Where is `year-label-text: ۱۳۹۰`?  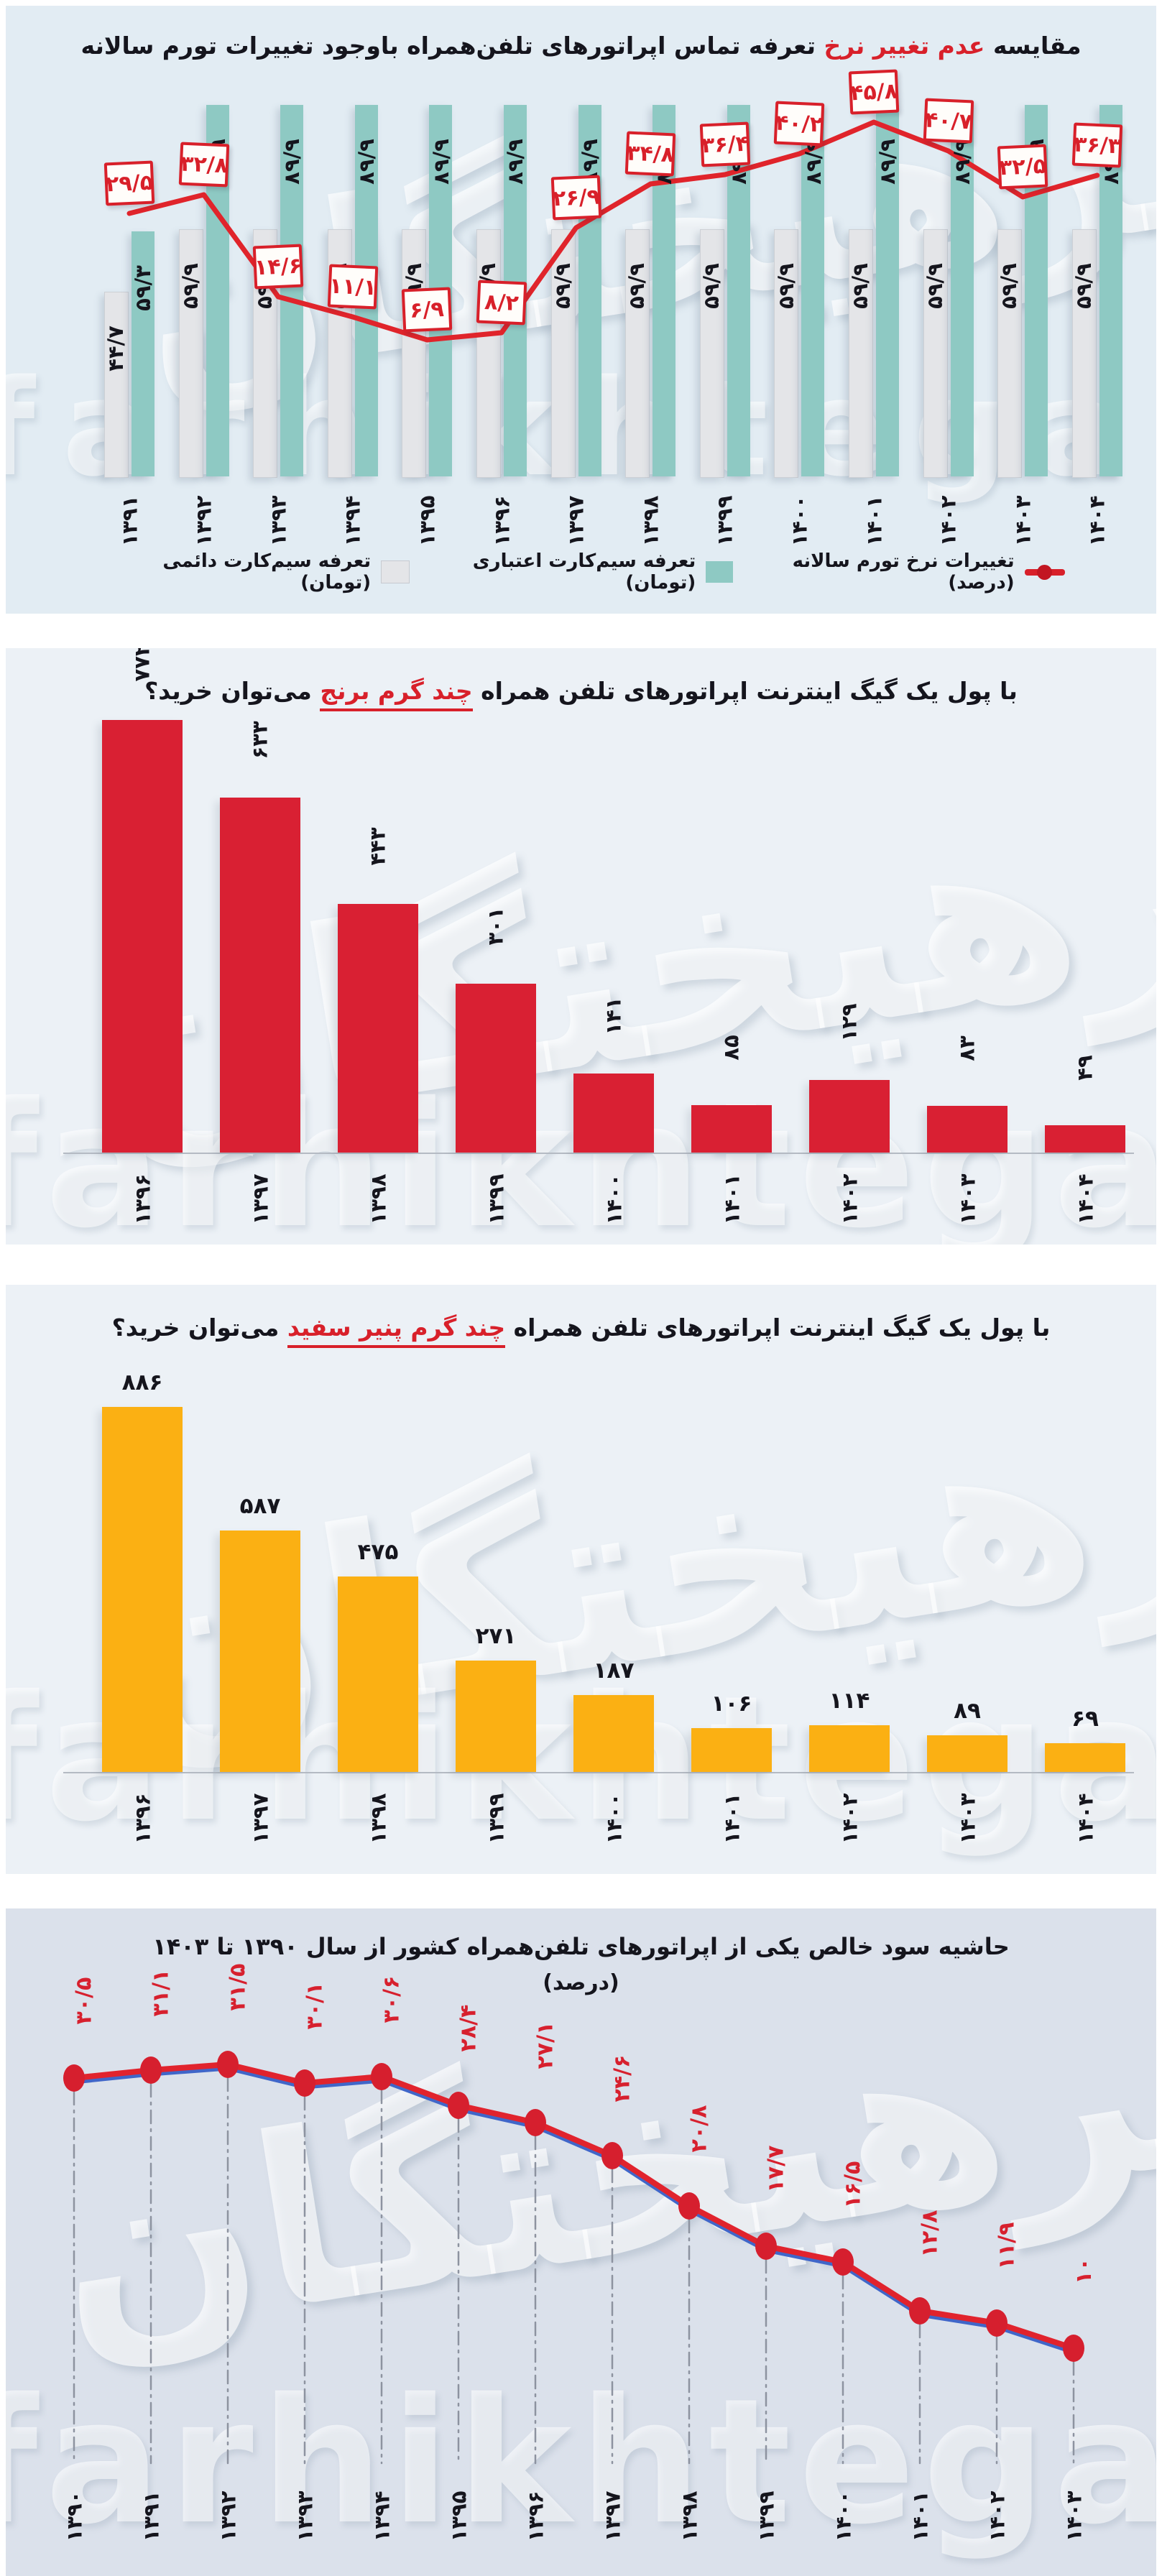 year-label-text: ۱۳۹۰ is located at coordinates (74, 2516).